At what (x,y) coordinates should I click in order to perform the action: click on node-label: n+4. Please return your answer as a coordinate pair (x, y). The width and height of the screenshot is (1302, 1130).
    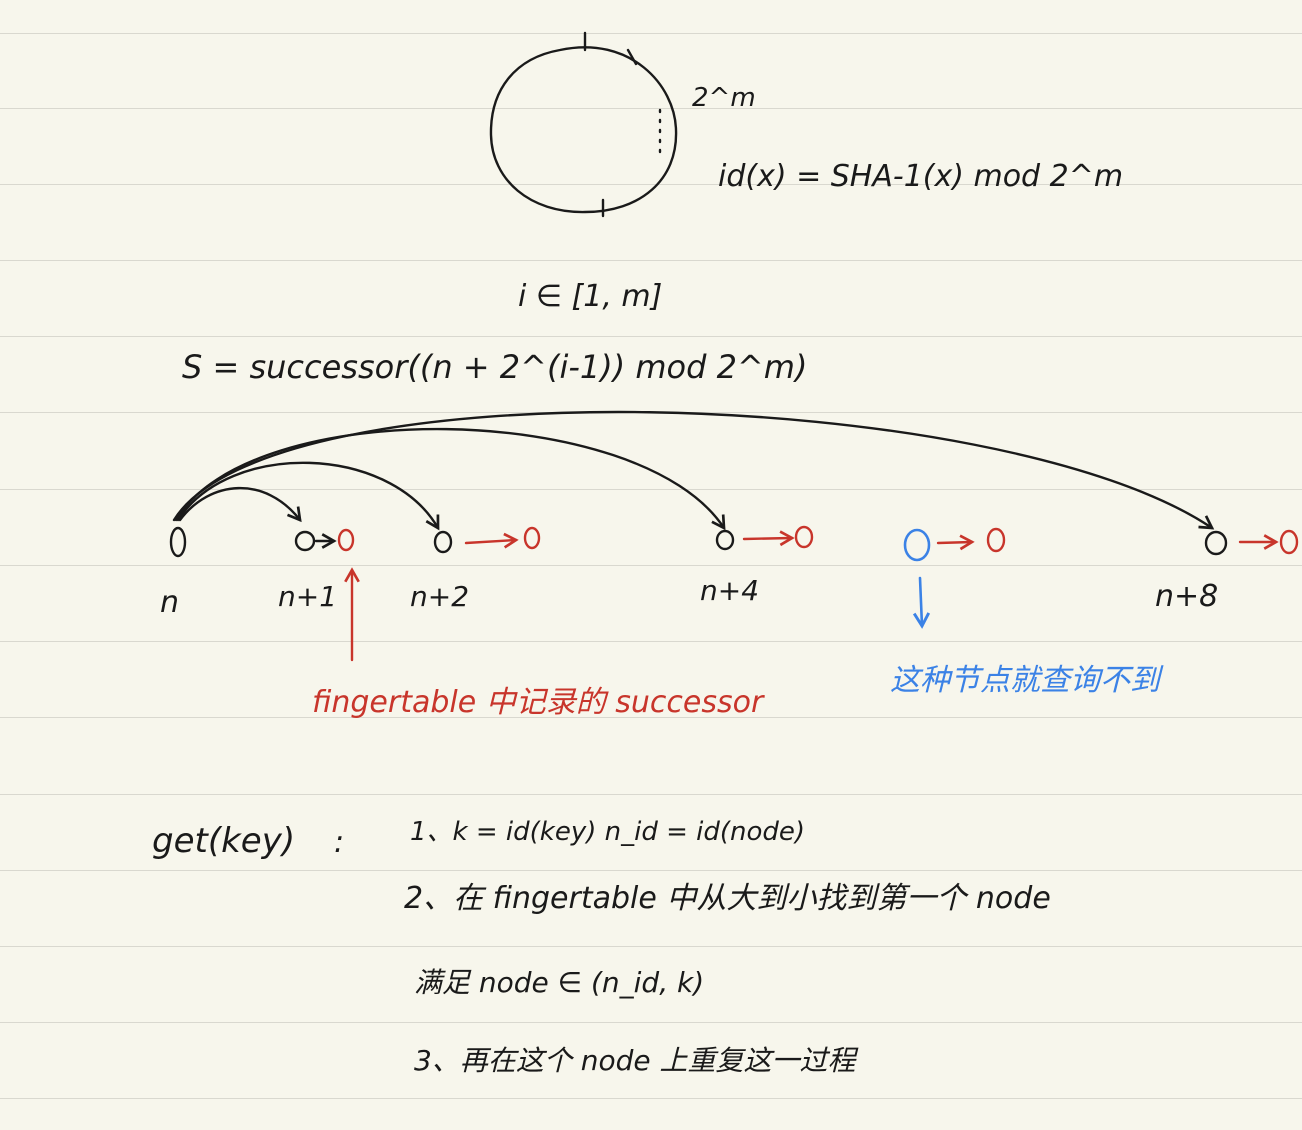
    Looking at the image, I should click on (729, 590).